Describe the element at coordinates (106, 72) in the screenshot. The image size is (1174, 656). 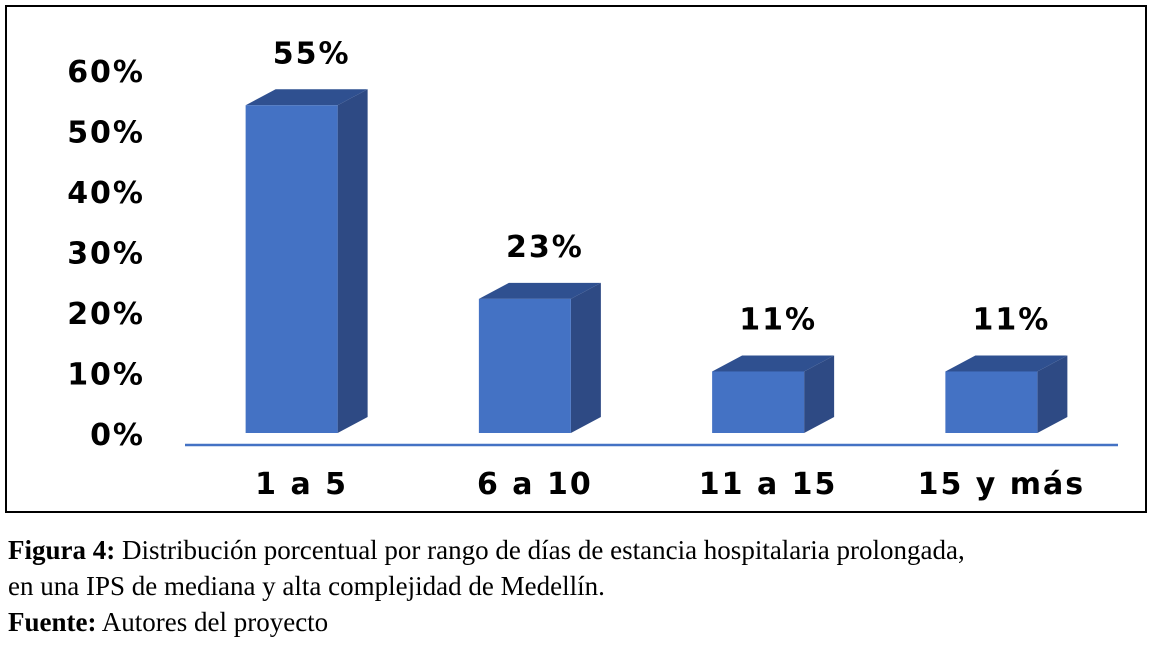
I see `y-tick-label: 60%` at that location.